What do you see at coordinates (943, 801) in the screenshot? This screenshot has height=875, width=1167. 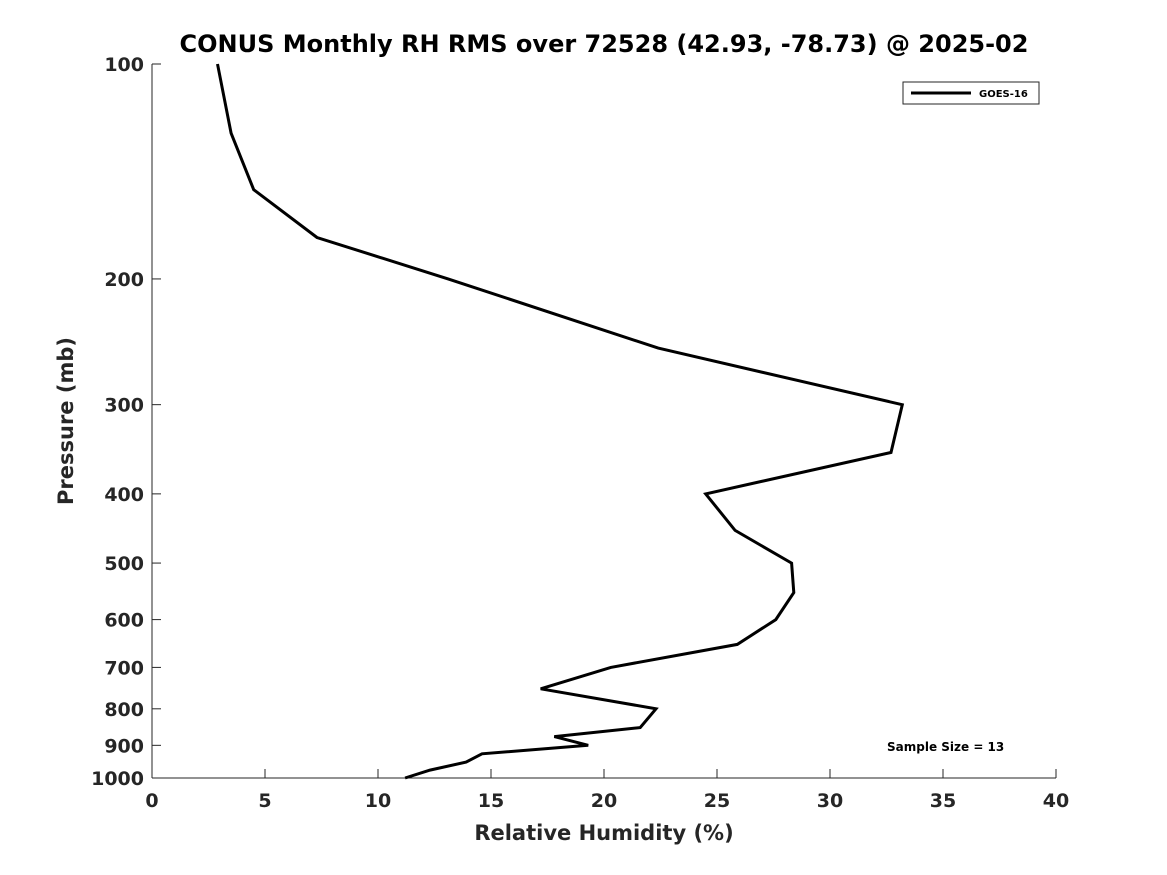 I see `x-tick-label: 35` at bounding box center [943, 801].